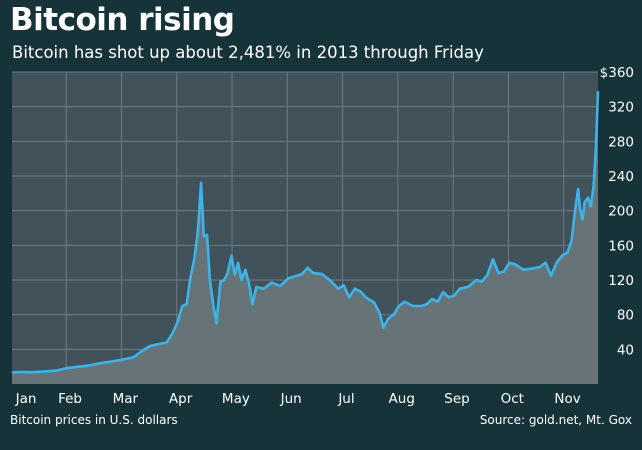 This screenshot has height=450, width=642. Describe the element at coordinates (621, 281) in the screenshot. I see `y-tick-label: 120` at that location.